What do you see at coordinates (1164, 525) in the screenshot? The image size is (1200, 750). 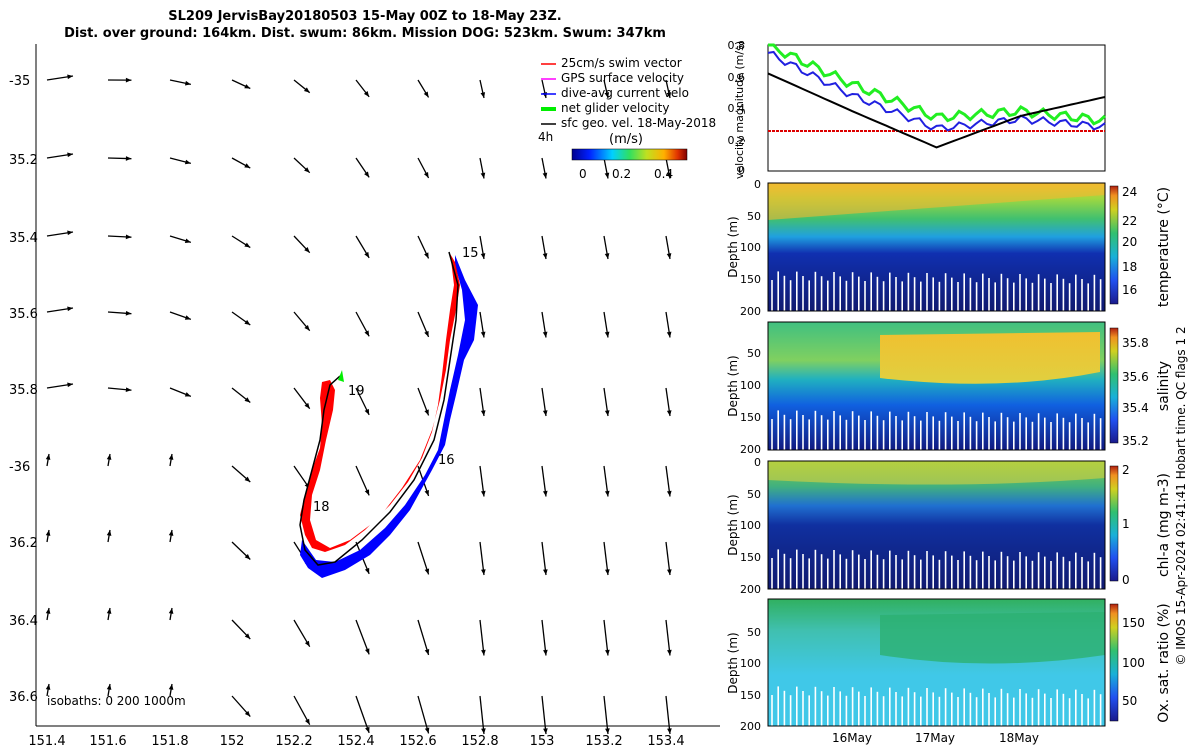 I see `chla-cblabel: chl-a (mg m-3)` at bounding box center [1164, 525].